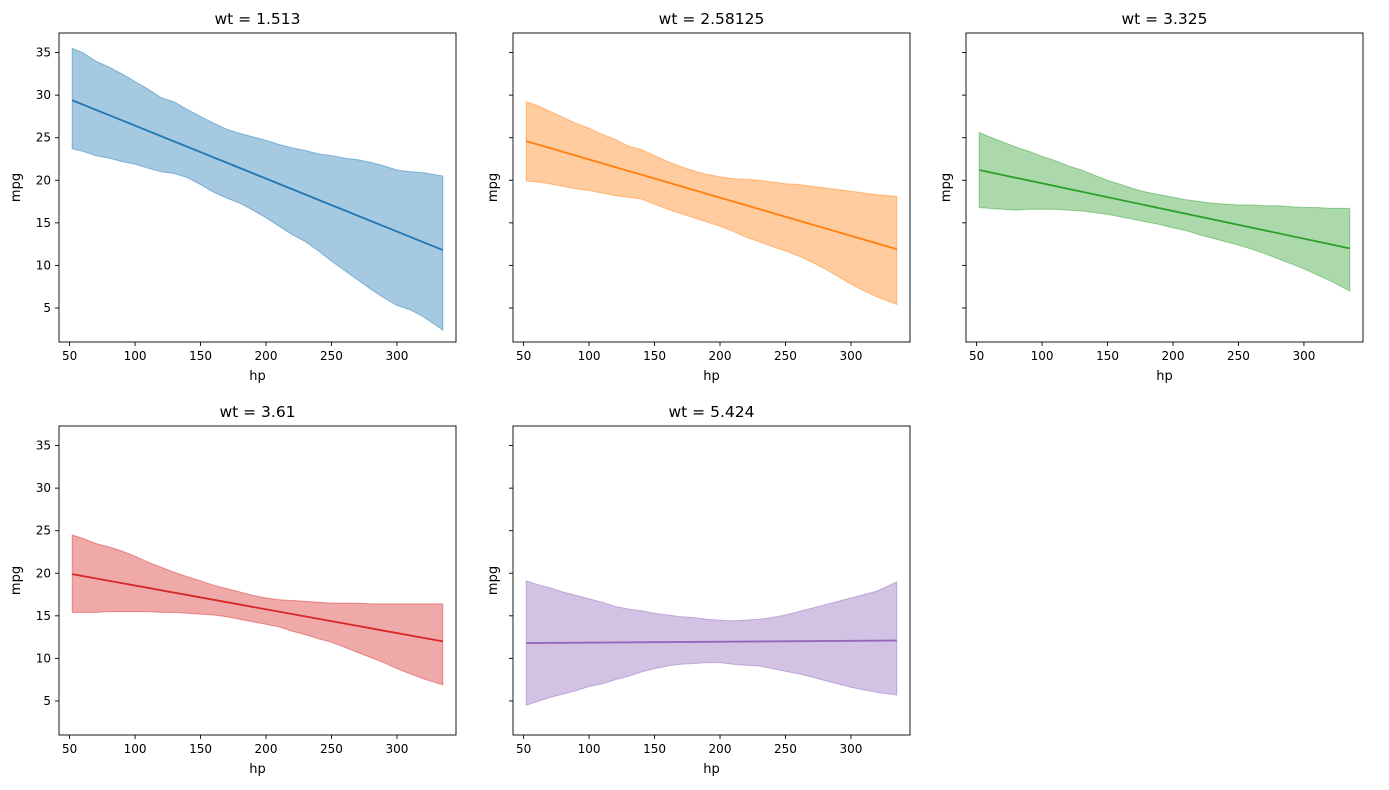 This screenshot has height=790, width=1389. I want to click on panel-5: 50 100 150 200 250 300 hp mpg wt = 5.424, so click(698, 590).